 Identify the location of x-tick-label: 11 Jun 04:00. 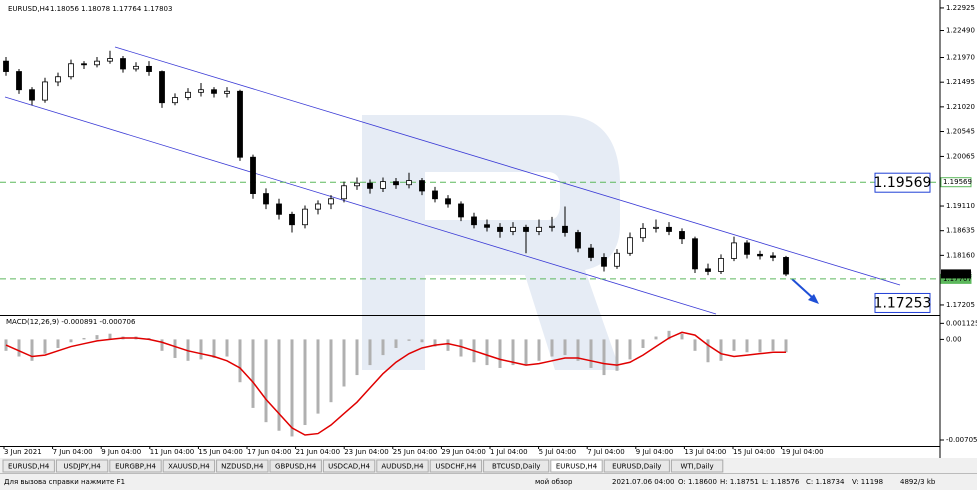
(172, 452).